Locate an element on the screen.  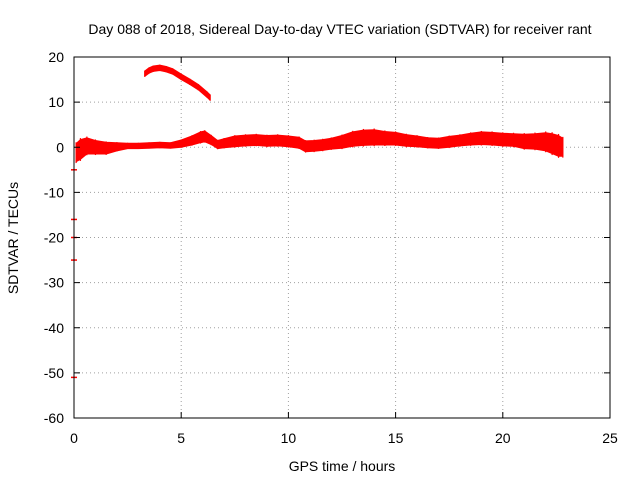
x-tick-label: 25 is located at coordinates (610, 438).